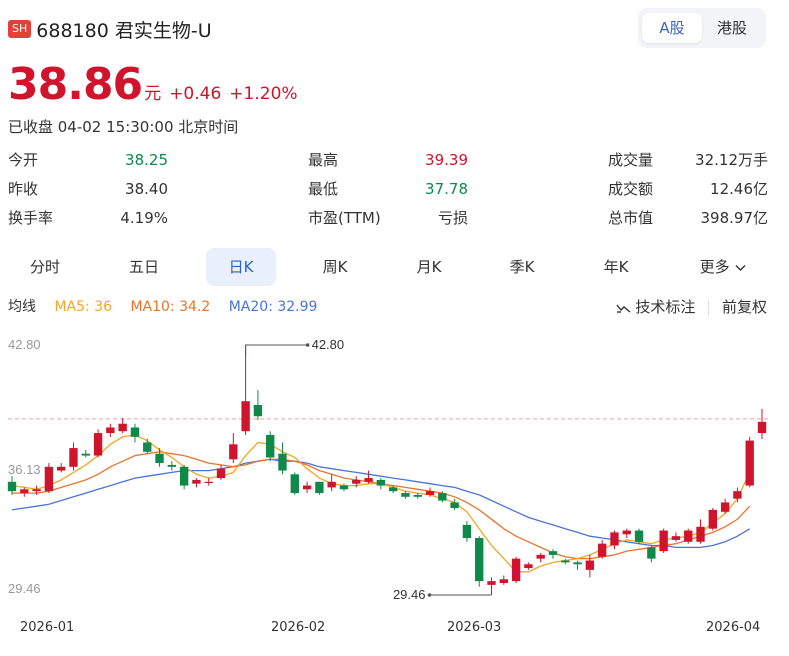 This screenshot has height=656, width=789. I want to click on divider, so click(709, 307).